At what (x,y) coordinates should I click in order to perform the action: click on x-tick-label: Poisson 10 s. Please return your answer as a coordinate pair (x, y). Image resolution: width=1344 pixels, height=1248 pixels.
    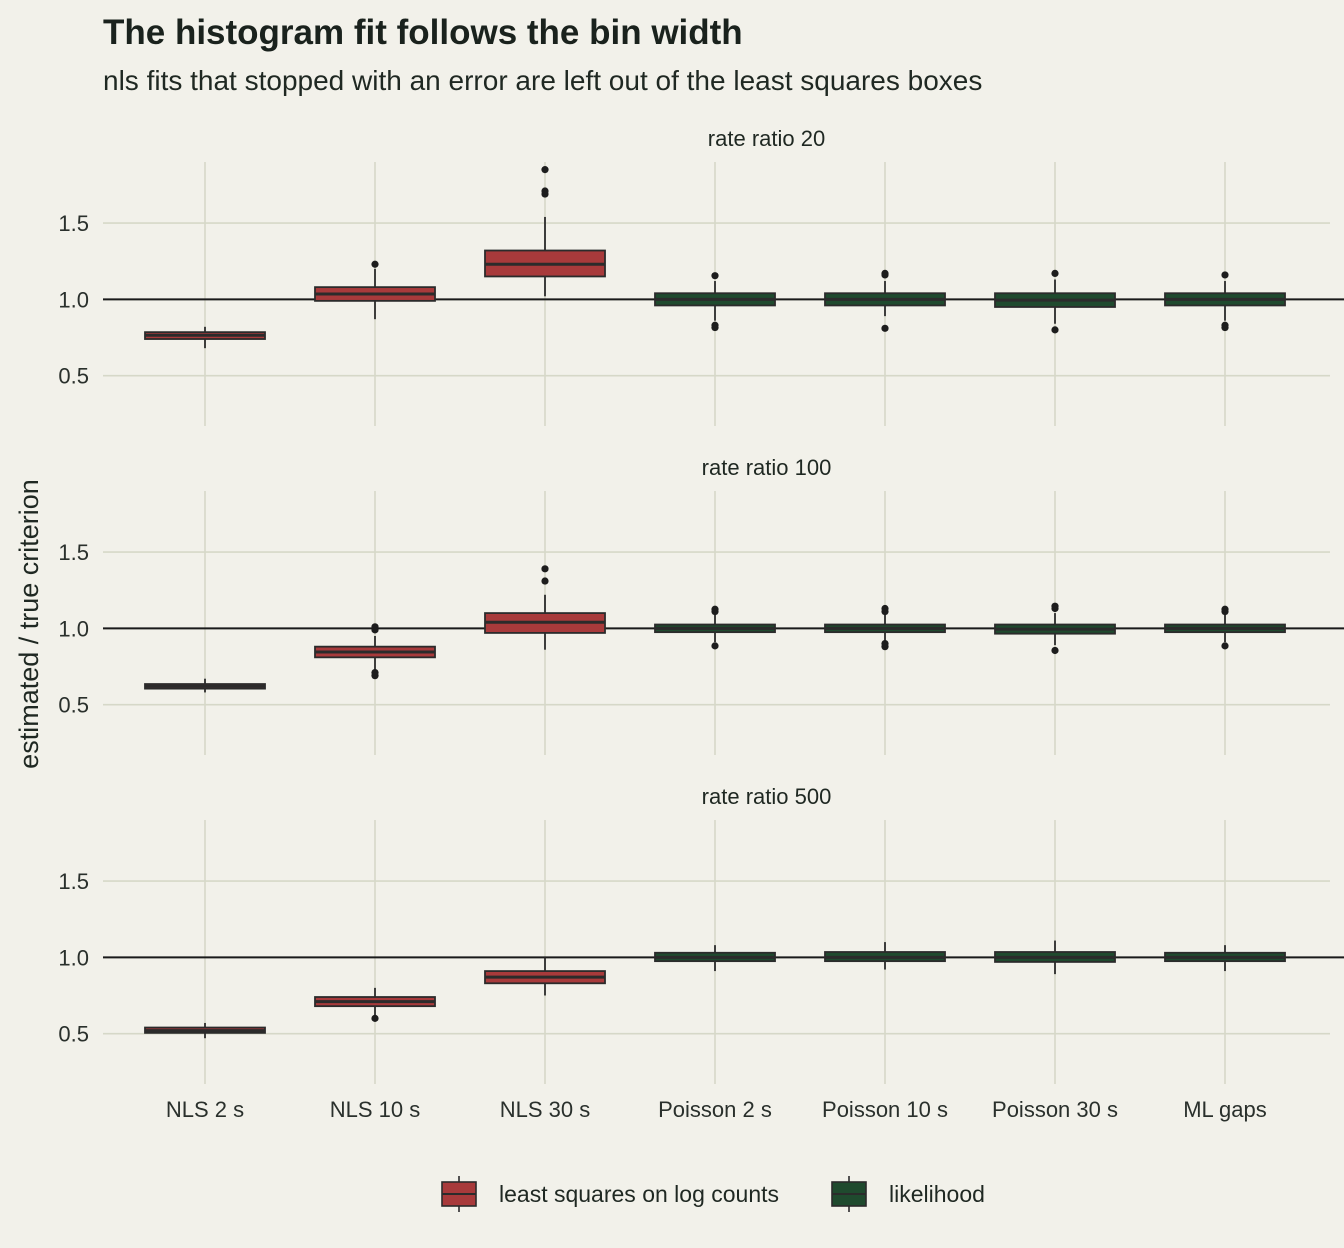
    Looking at the image, I should click on (885, 1109).